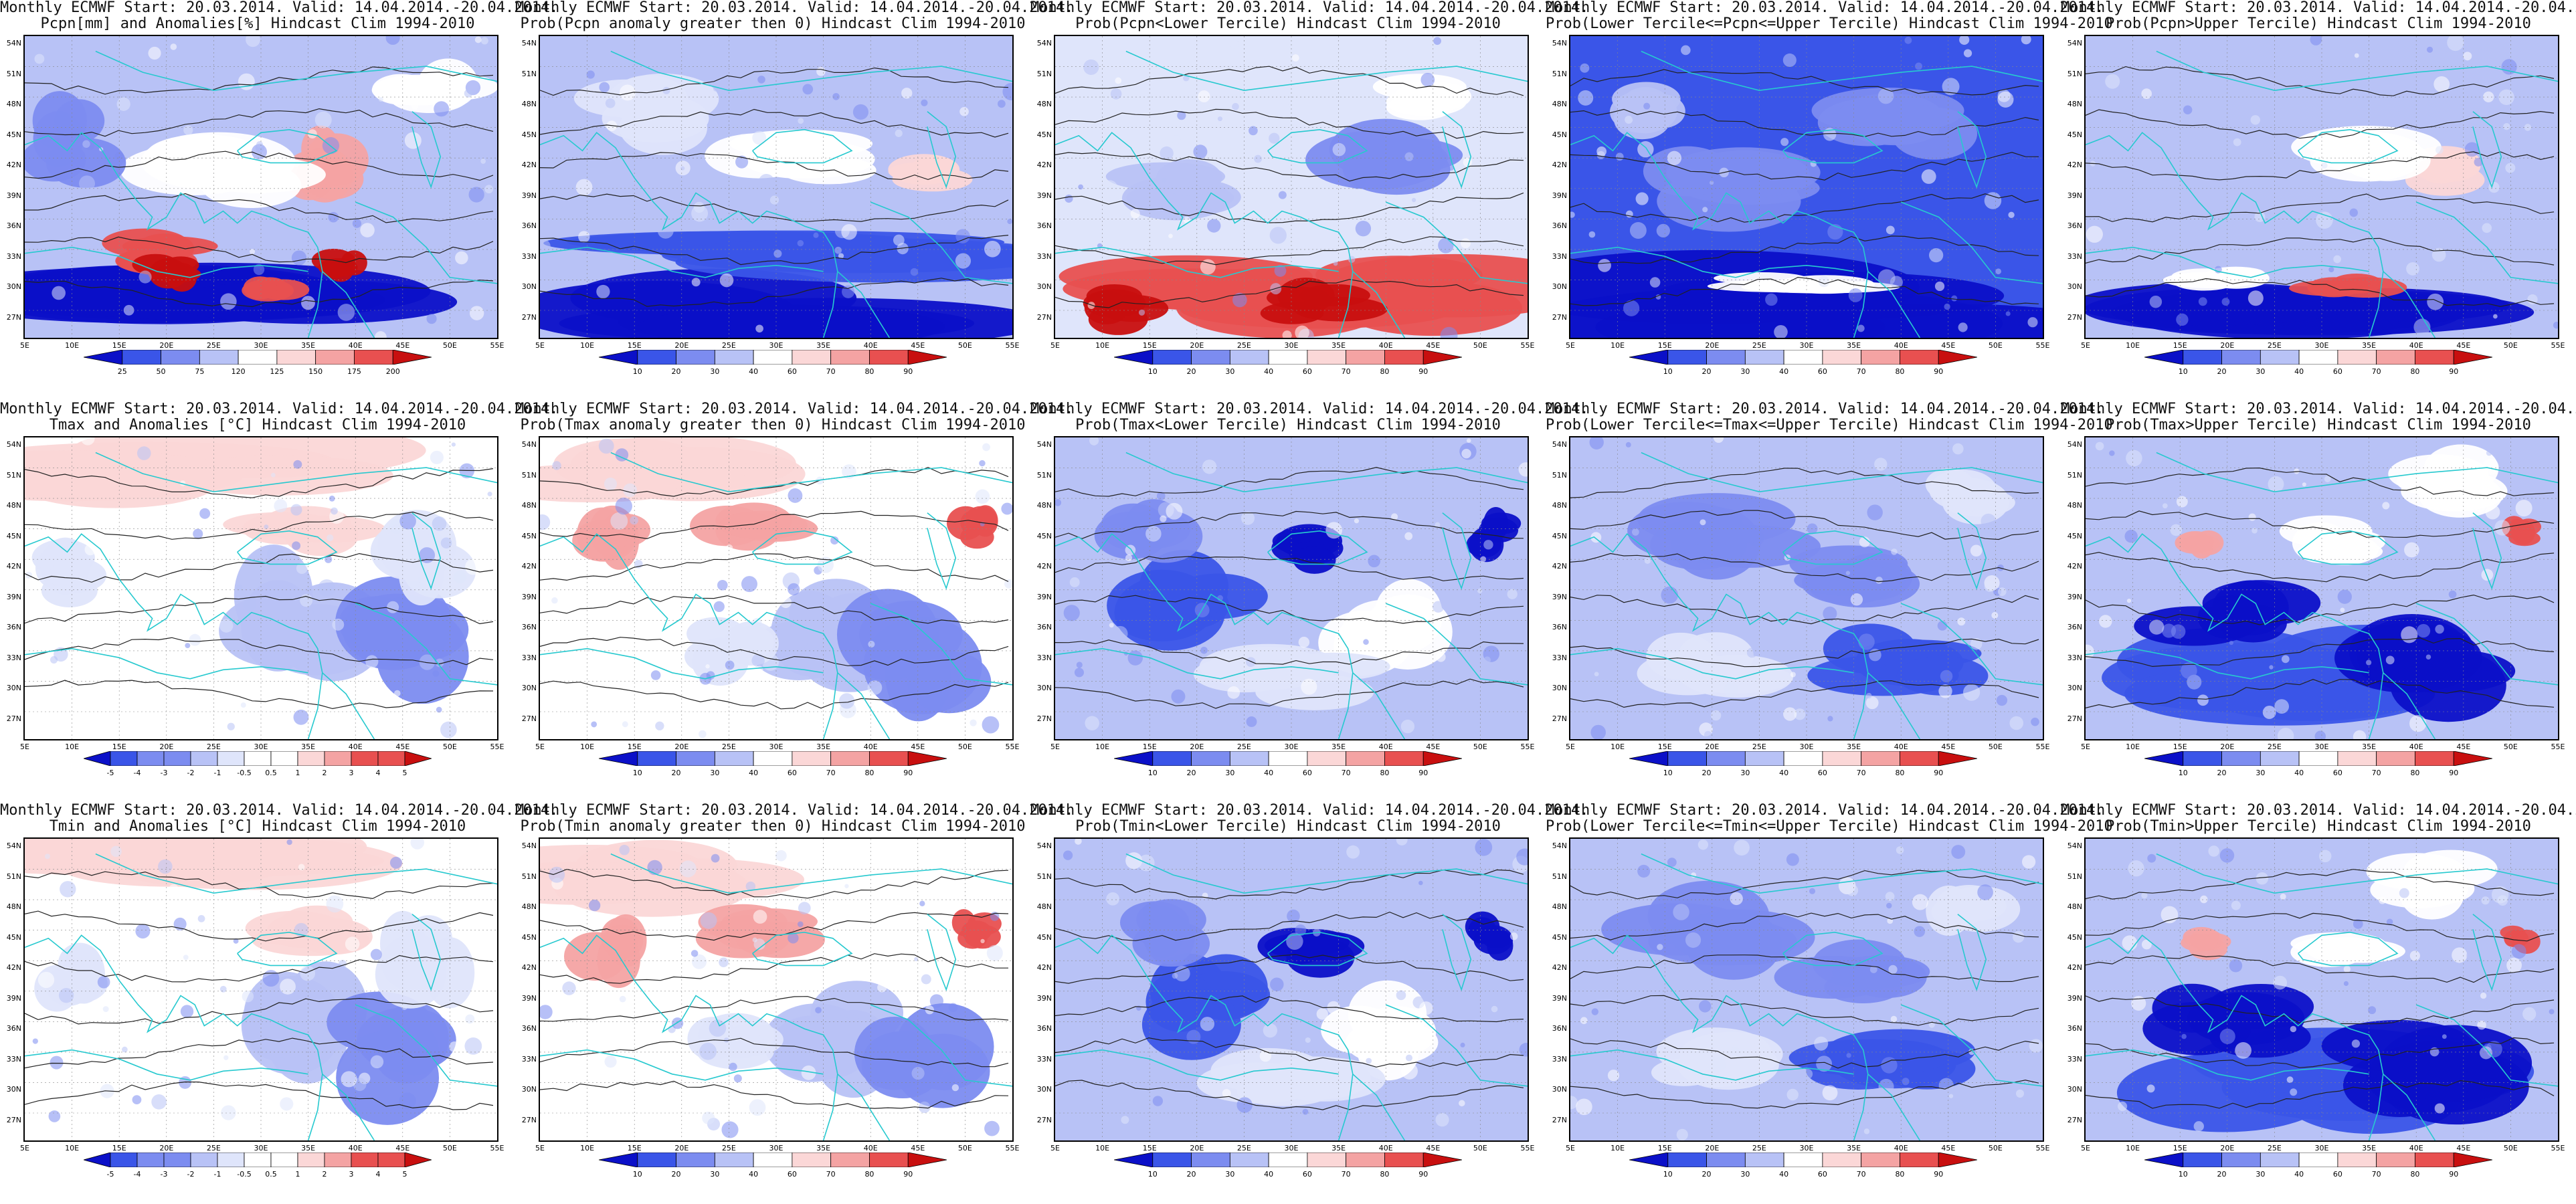 The height and width of the screenshot is (1204, 2576). Describe the element at coordinates (1784, 773) in the screenshot. I see `colorbar-tick-label: 40` at that location.